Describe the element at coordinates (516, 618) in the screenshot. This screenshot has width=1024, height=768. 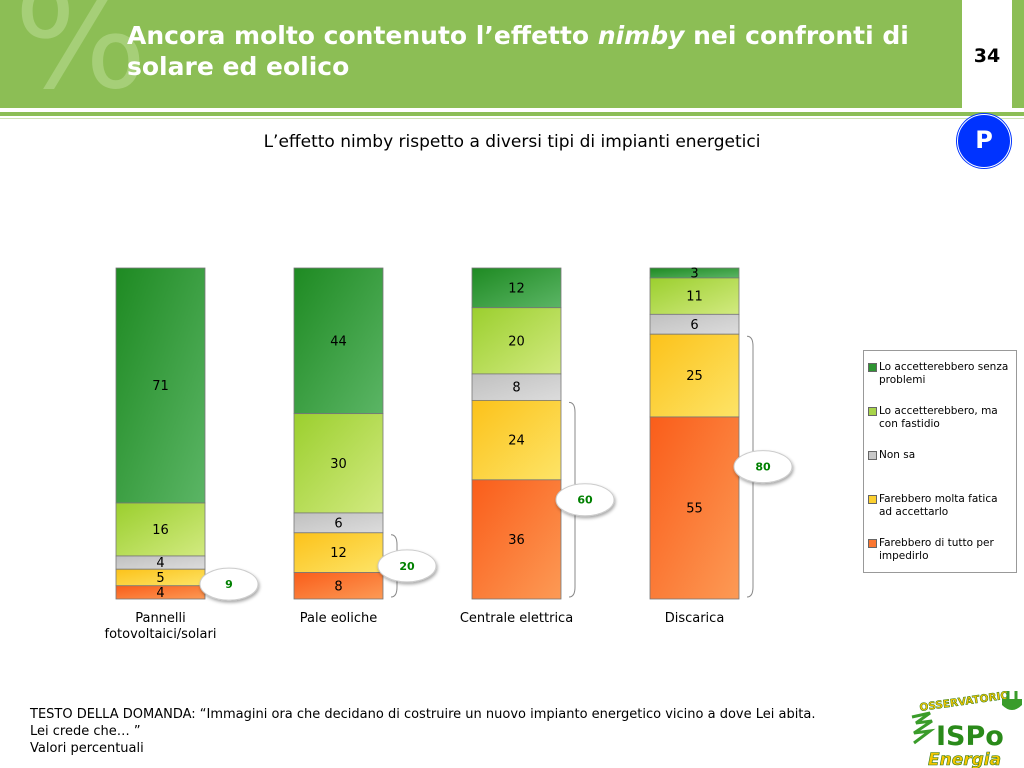
I see `category-label: Centrale elettrica` at that location.